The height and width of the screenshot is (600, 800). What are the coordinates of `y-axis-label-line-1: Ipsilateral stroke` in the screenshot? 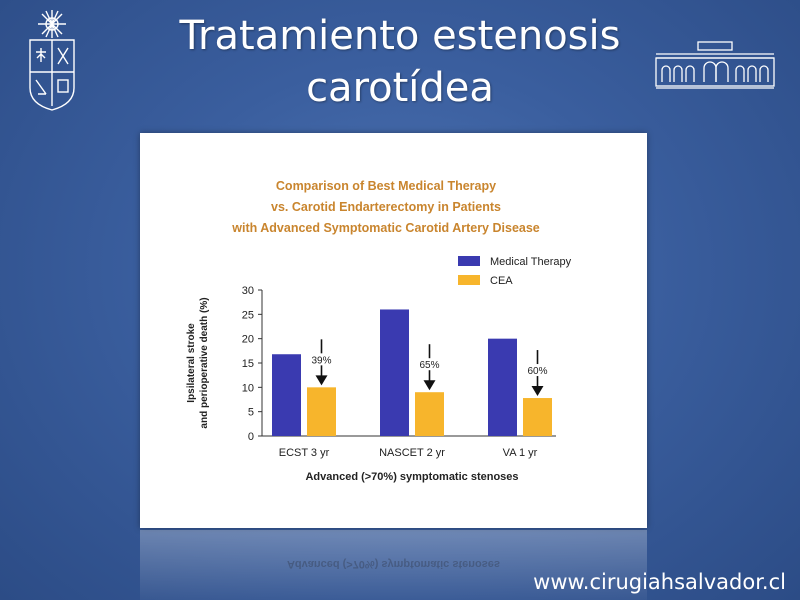 It's located at (191, 363).